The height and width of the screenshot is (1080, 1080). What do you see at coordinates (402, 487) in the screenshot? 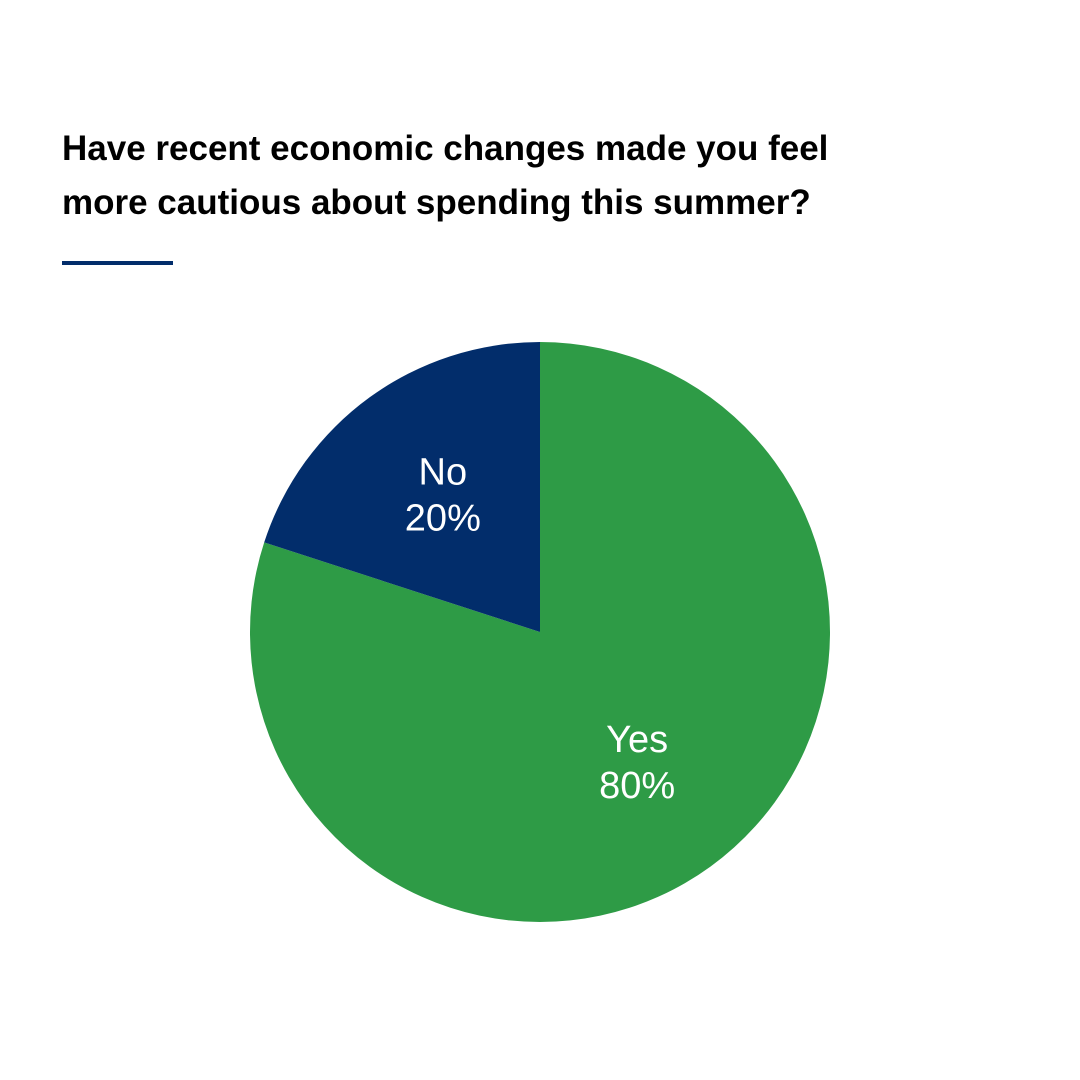
I see `pie-slice` at bounding box center [402, 487].